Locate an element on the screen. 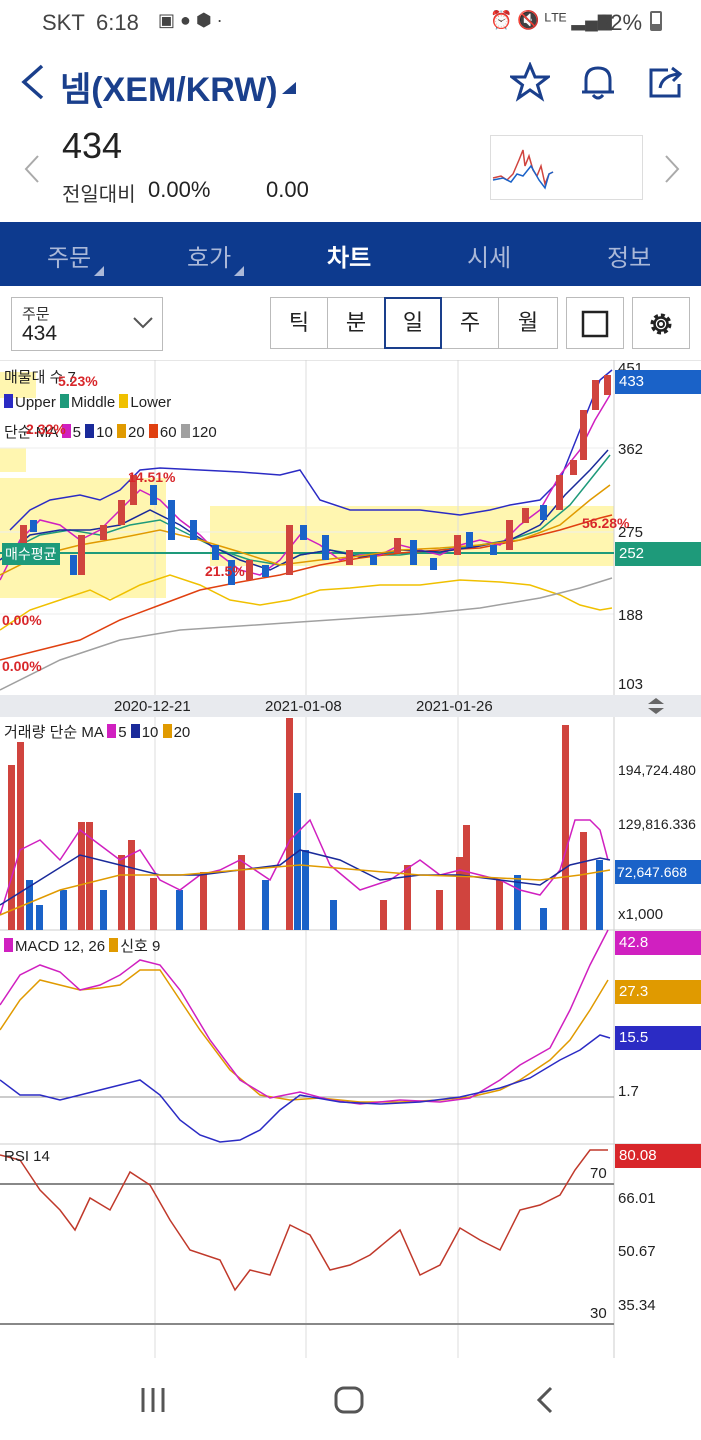  current-price: 434 is located at coordinates (92, 145).